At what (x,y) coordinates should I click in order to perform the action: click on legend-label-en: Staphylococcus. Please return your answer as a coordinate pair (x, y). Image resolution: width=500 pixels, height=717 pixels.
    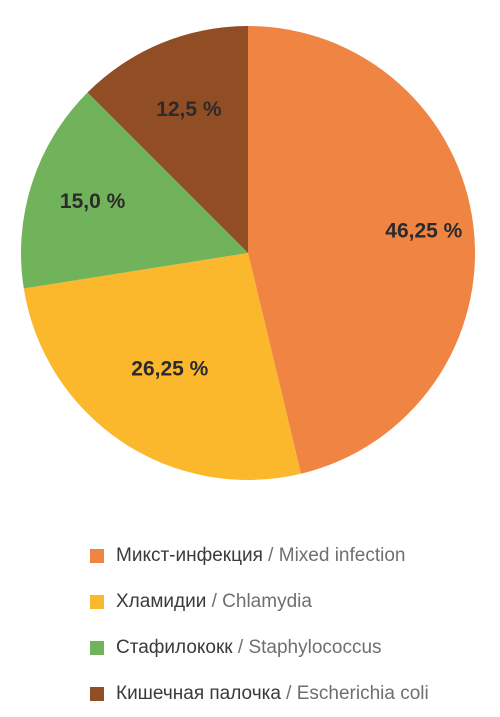
    Looking at the image, I should click on (315, 647).